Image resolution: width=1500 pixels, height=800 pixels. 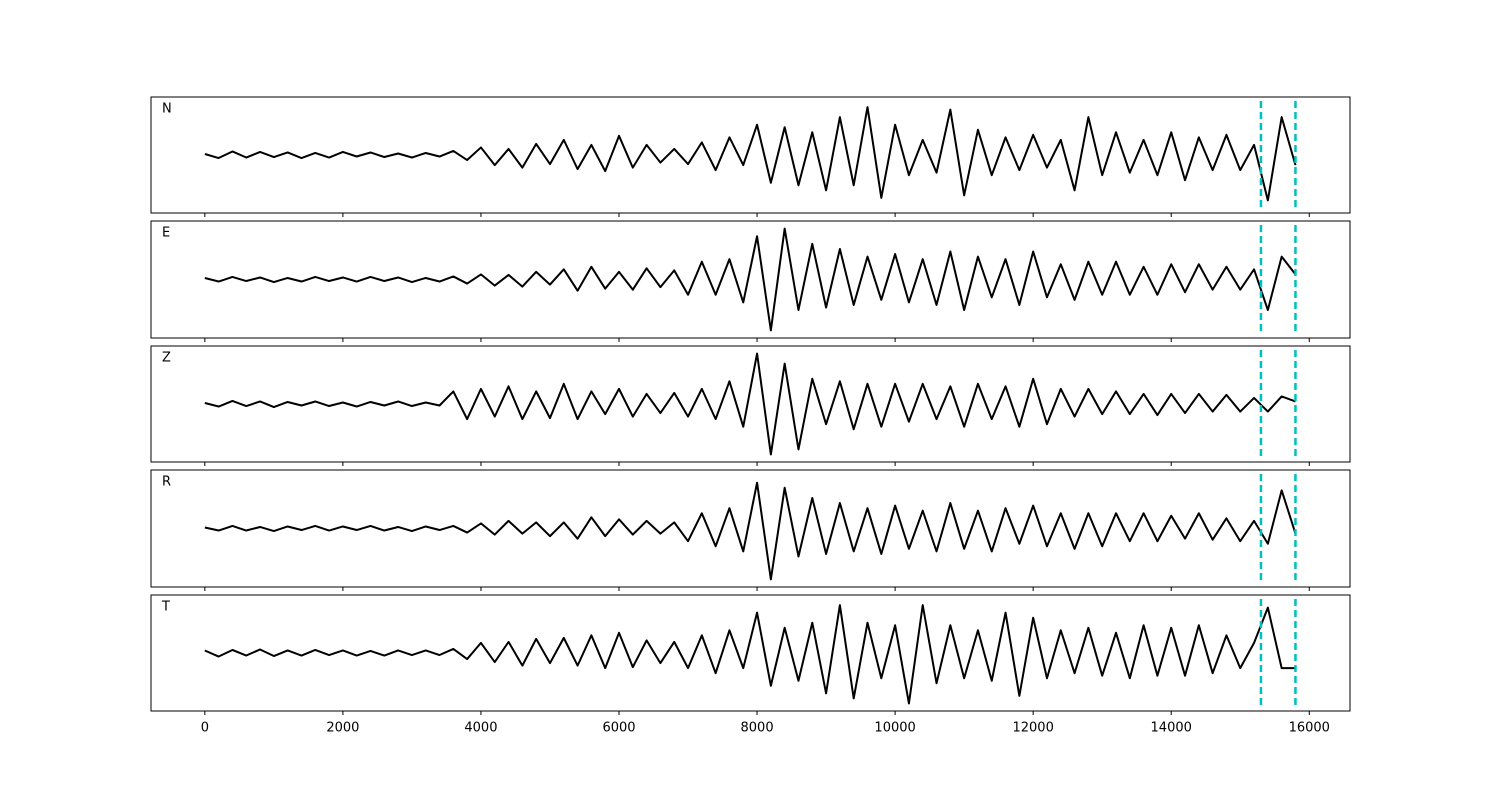 What do you see at coordinates (165, 607) in the screenshot?
I see `panel-label: T` at bounding box center [165, 607].